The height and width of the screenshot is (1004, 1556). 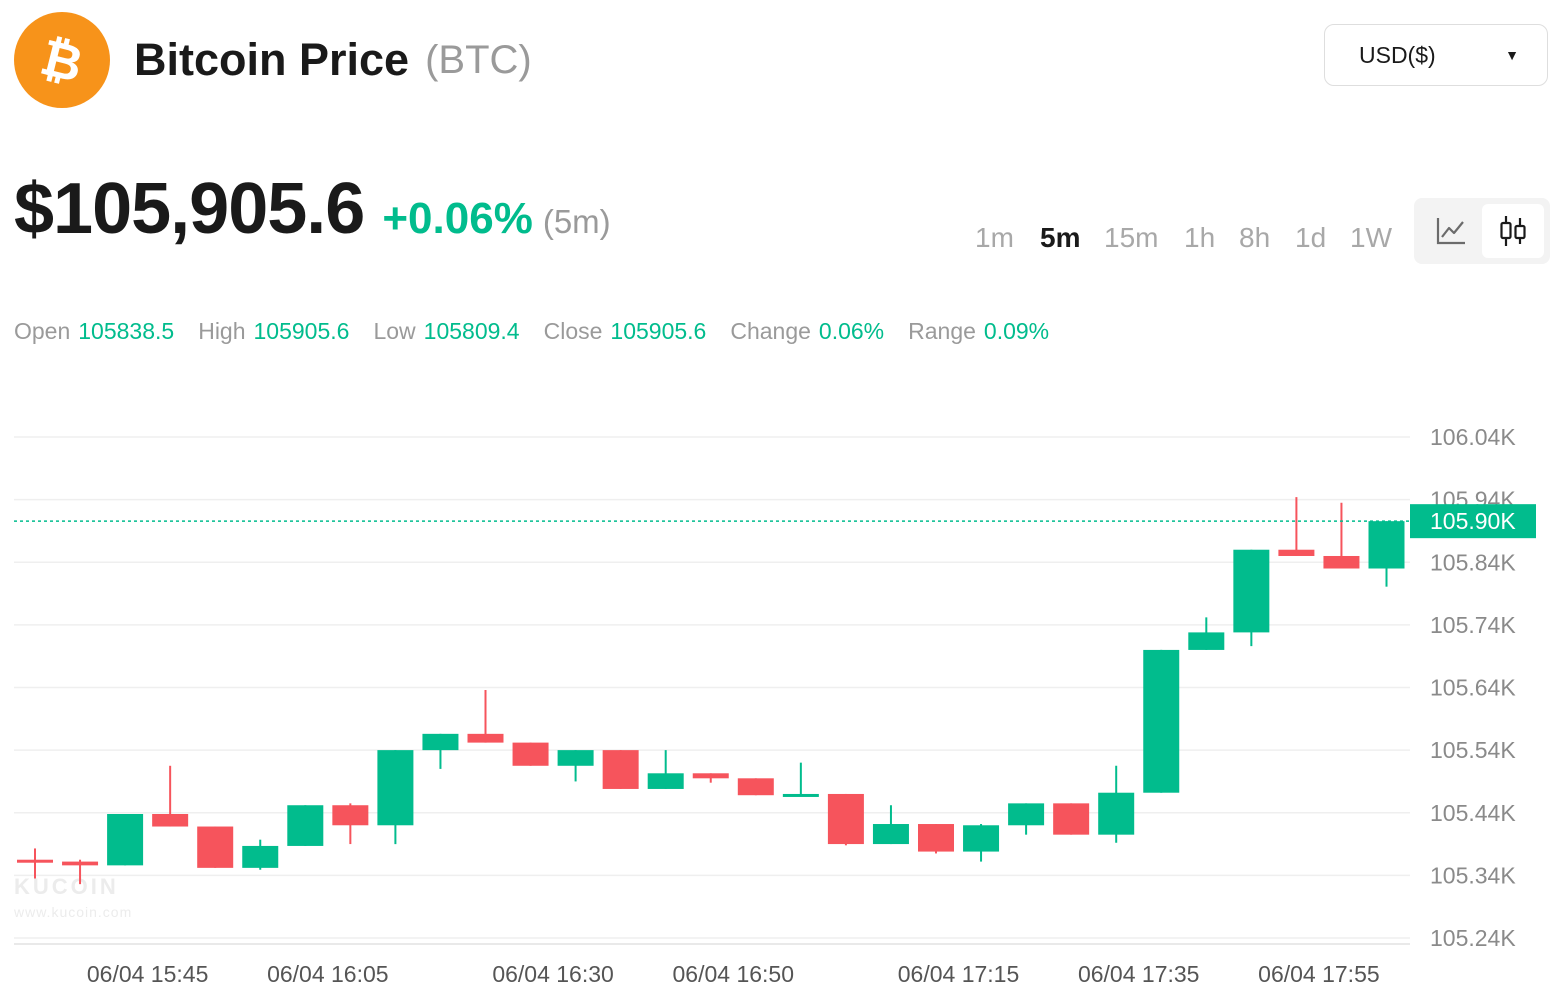 What do you see at coordinates (478, 59) in the screenshot?
I see `ticker-symbol: (BTC)` at bounding box center [478, 59].